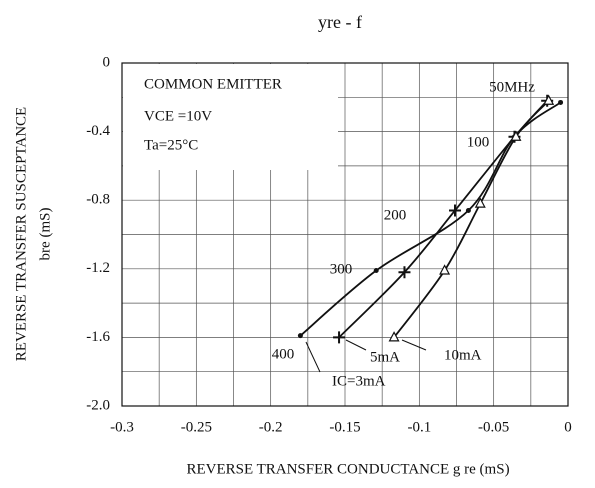 This screenshot has width=595, height=488. What do you see at coordinates (344, 427) in the screenshot?
I see `x-tick-label: -0.15` at bounding box center [344, 427].